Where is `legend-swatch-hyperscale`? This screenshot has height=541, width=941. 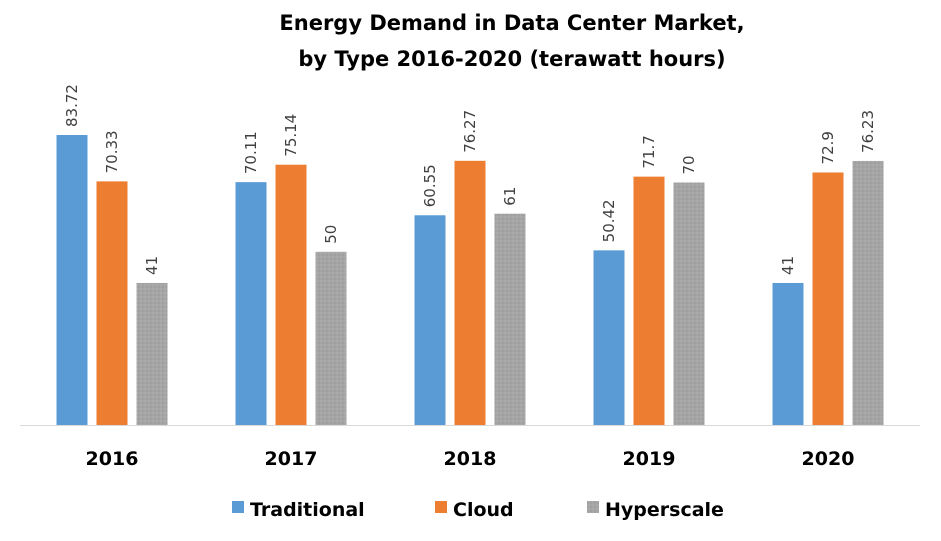 legend-swatch-hyperscale is located at coordinates (593, 507).